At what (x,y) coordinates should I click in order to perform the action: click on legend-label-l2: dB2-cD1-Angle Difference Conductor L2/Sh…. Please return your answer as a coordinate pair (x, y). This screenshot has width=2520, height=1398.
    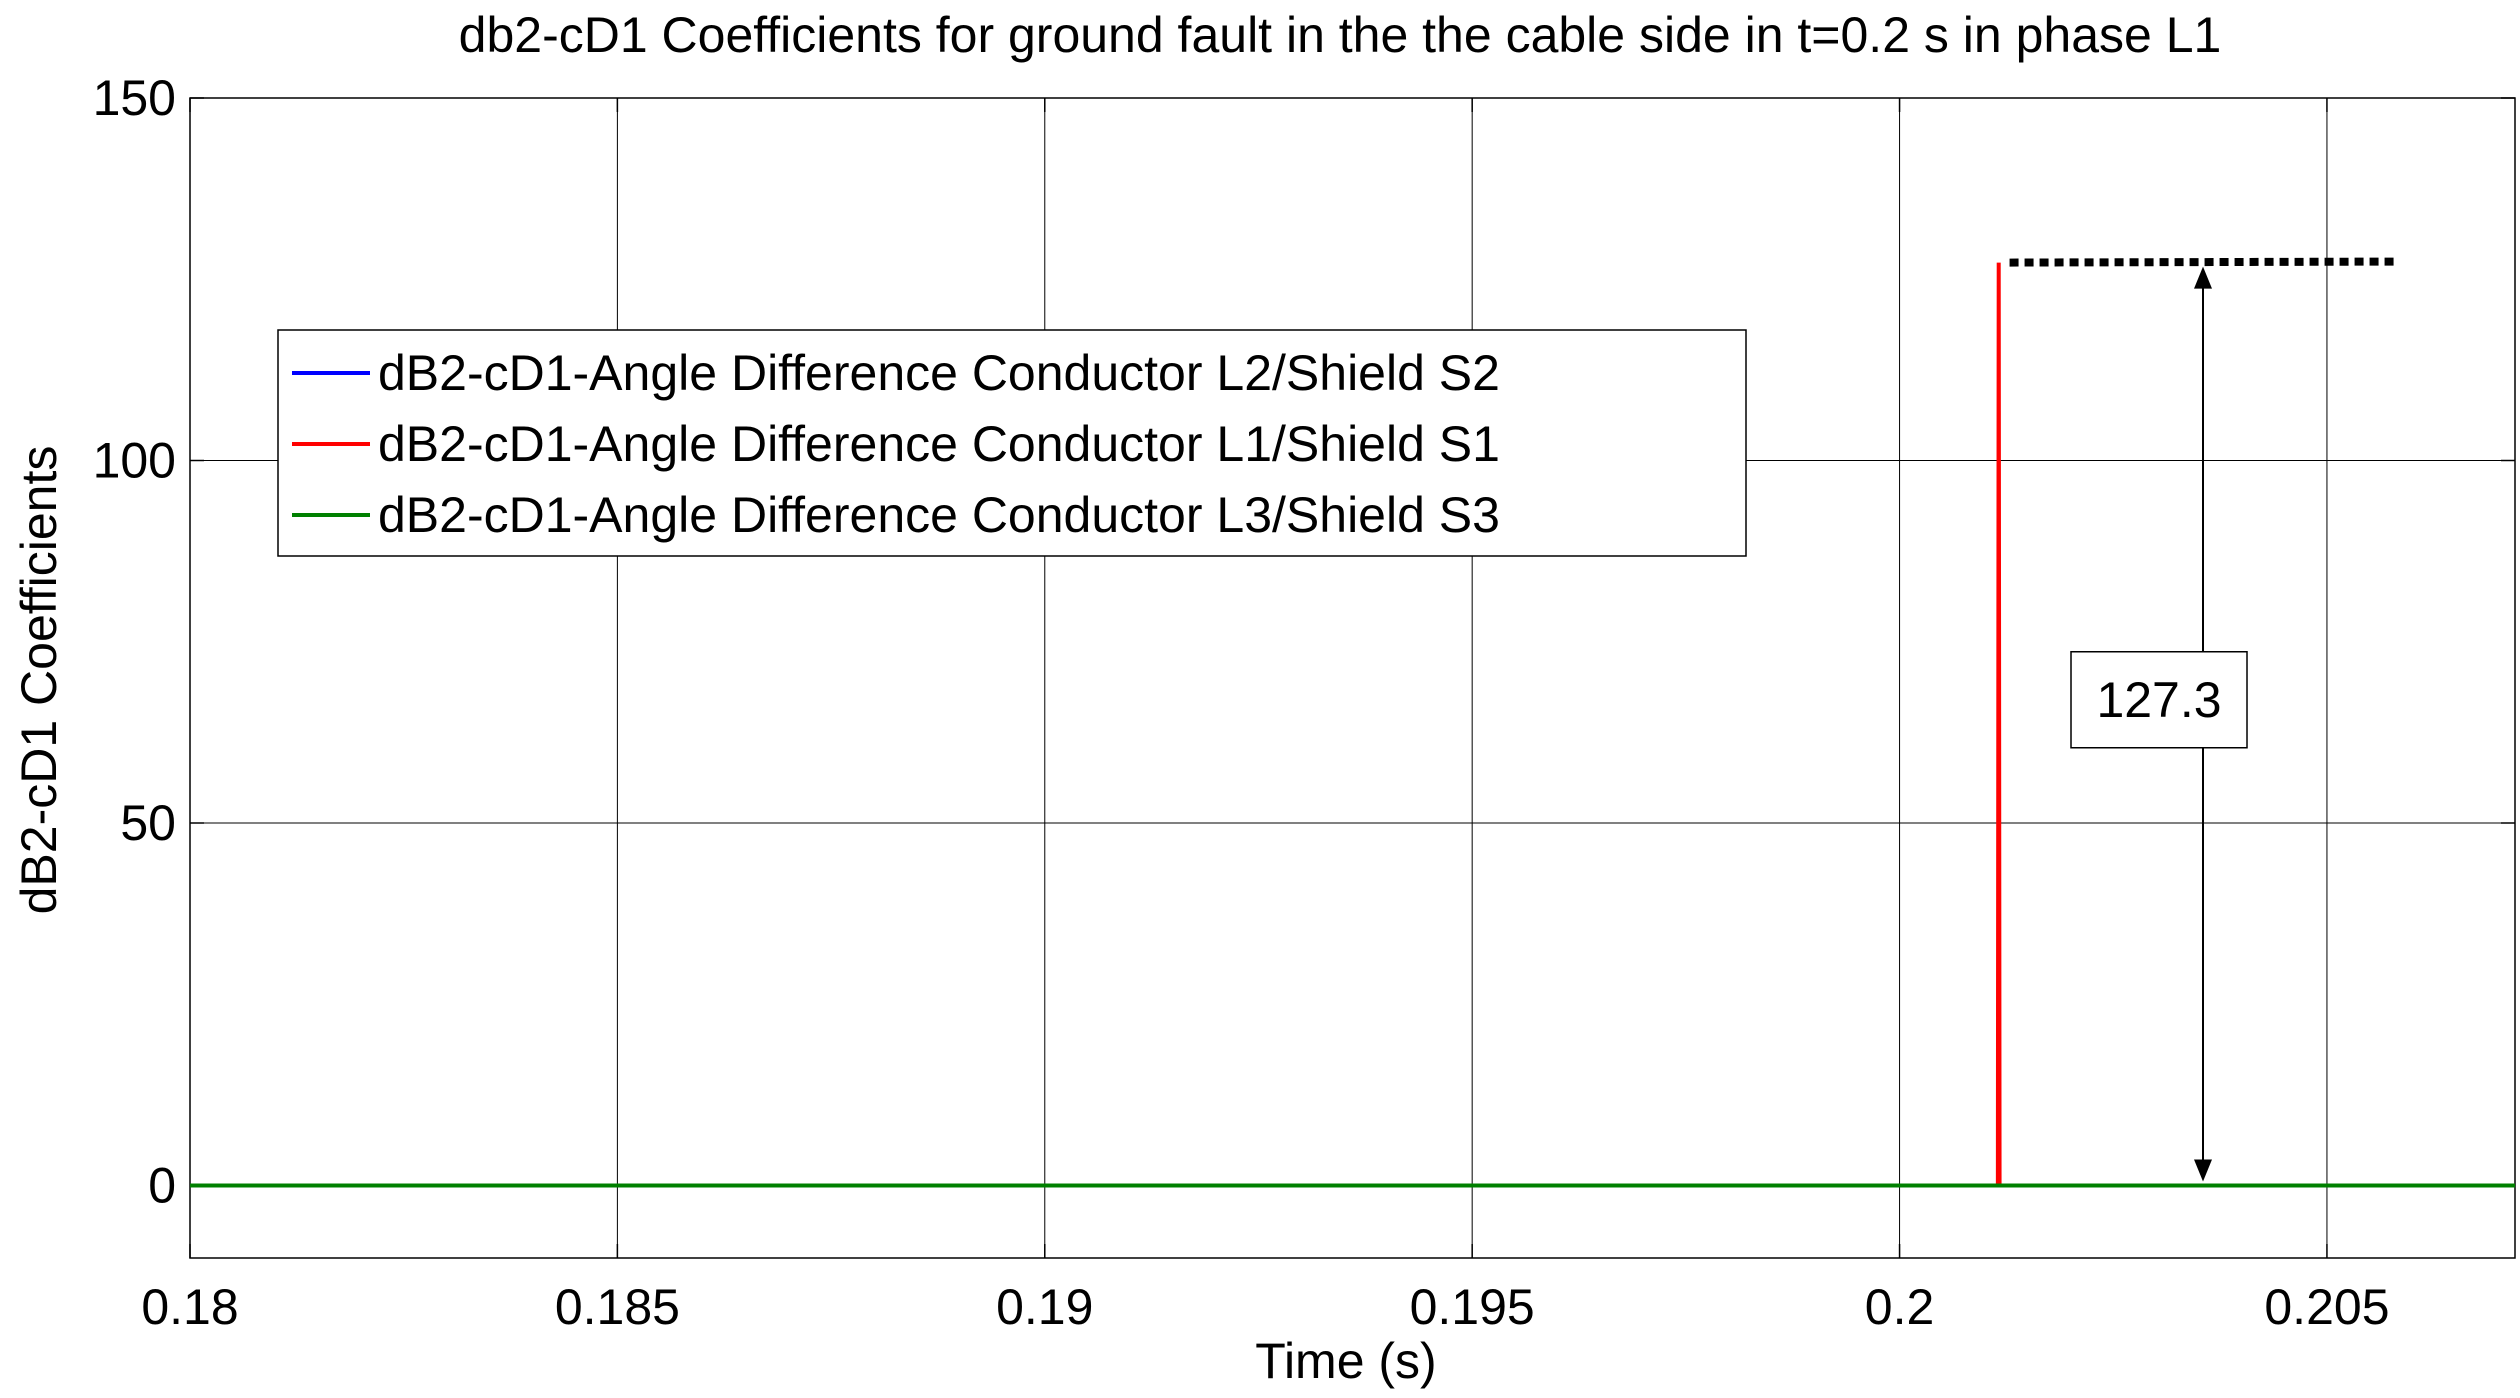
    Looking at the image, I should click on (939, 373).